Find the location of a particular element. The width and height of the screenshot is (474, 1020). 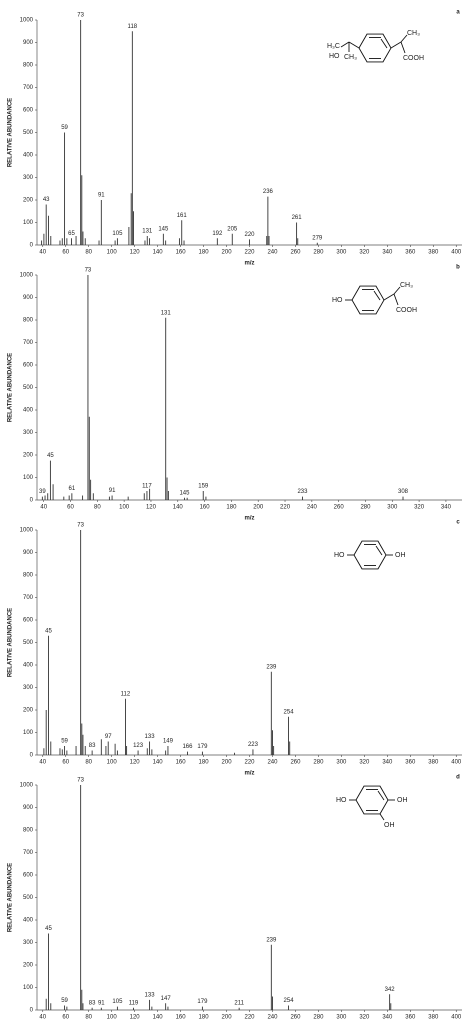

structure: HO OH is located at coordinates (370, 555).